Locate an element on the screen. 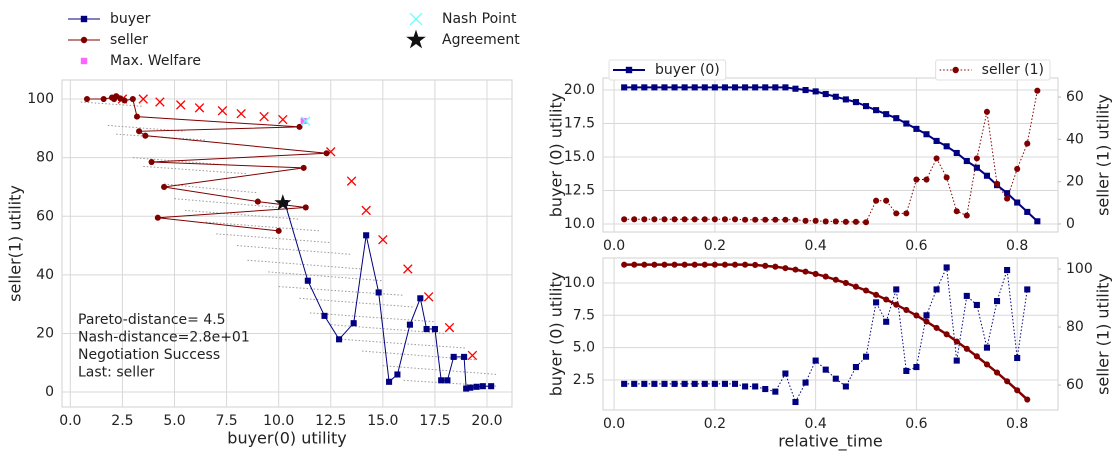  y-tick-label: 17.5 is located at coordinates (579, 124).